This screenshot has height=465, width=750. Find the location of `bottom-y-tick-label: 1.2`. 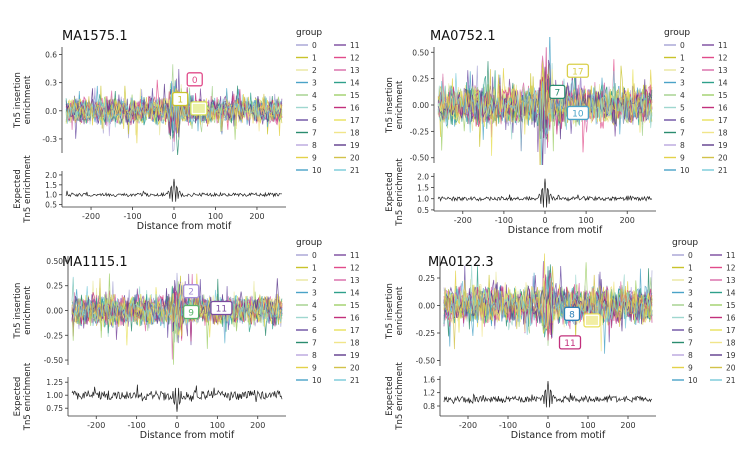

bottom-y-tick-label: 1.2 is located at coordinates (429, 393).